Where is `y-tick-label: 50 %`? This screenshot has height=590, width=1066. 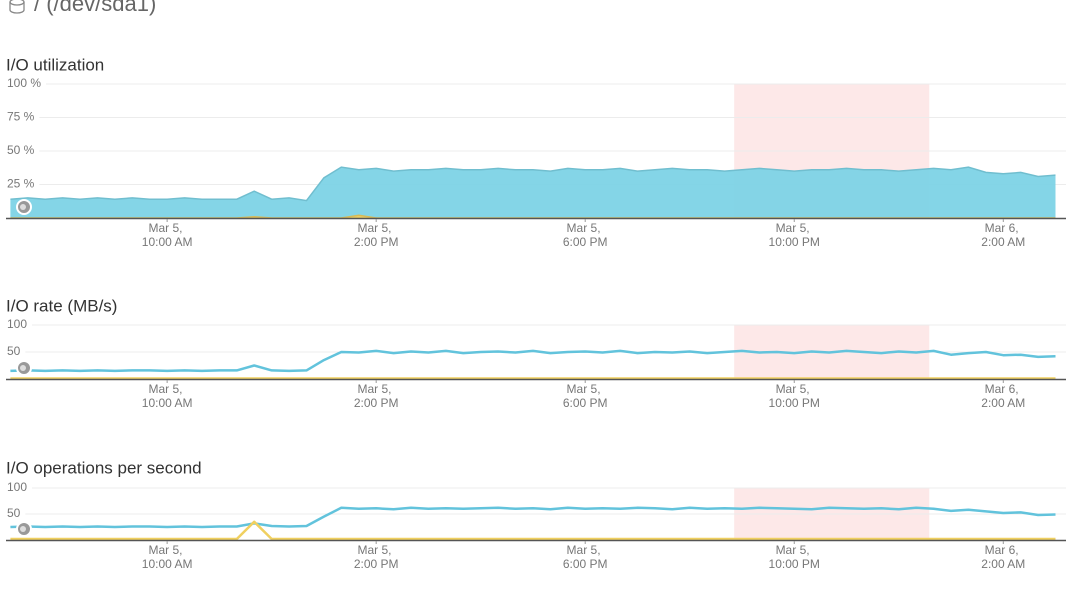
y-tick-label: 50 % is located at coordinates (21, 150).